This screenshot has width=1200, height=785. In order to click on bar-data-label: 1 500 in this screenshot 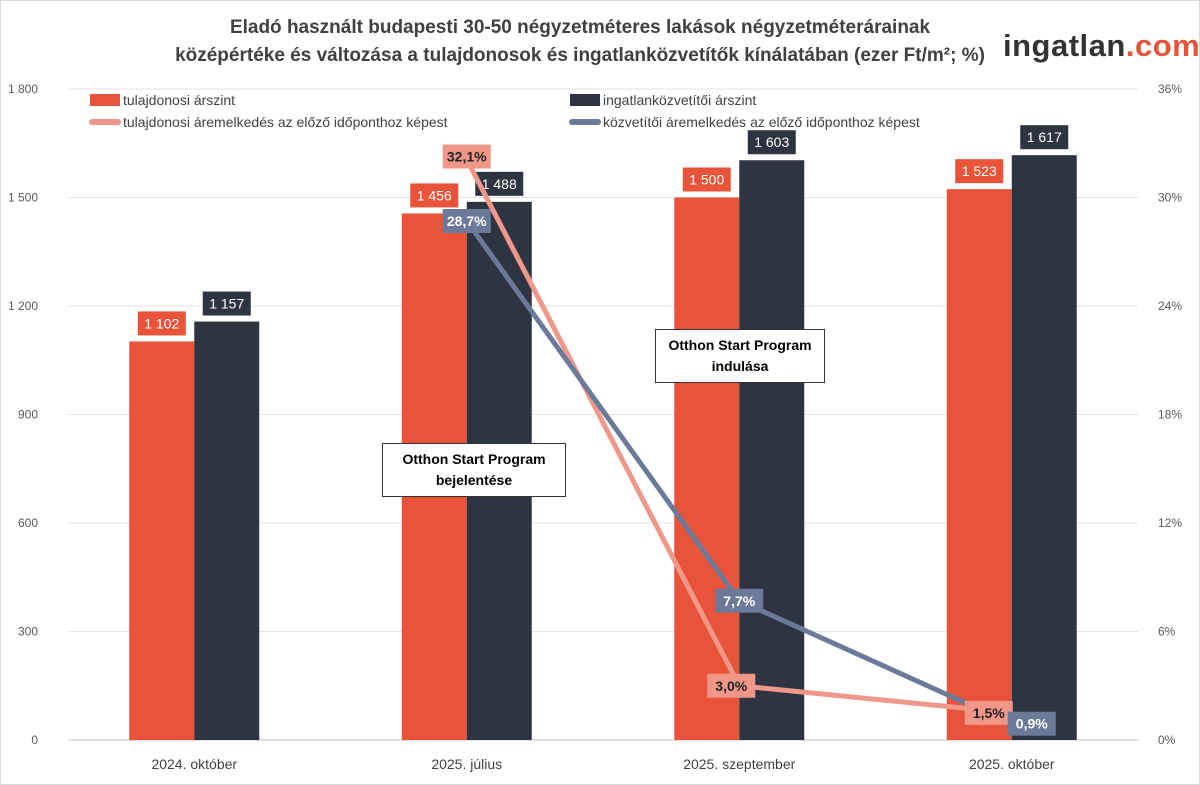, I will do `click(706, 180)`.